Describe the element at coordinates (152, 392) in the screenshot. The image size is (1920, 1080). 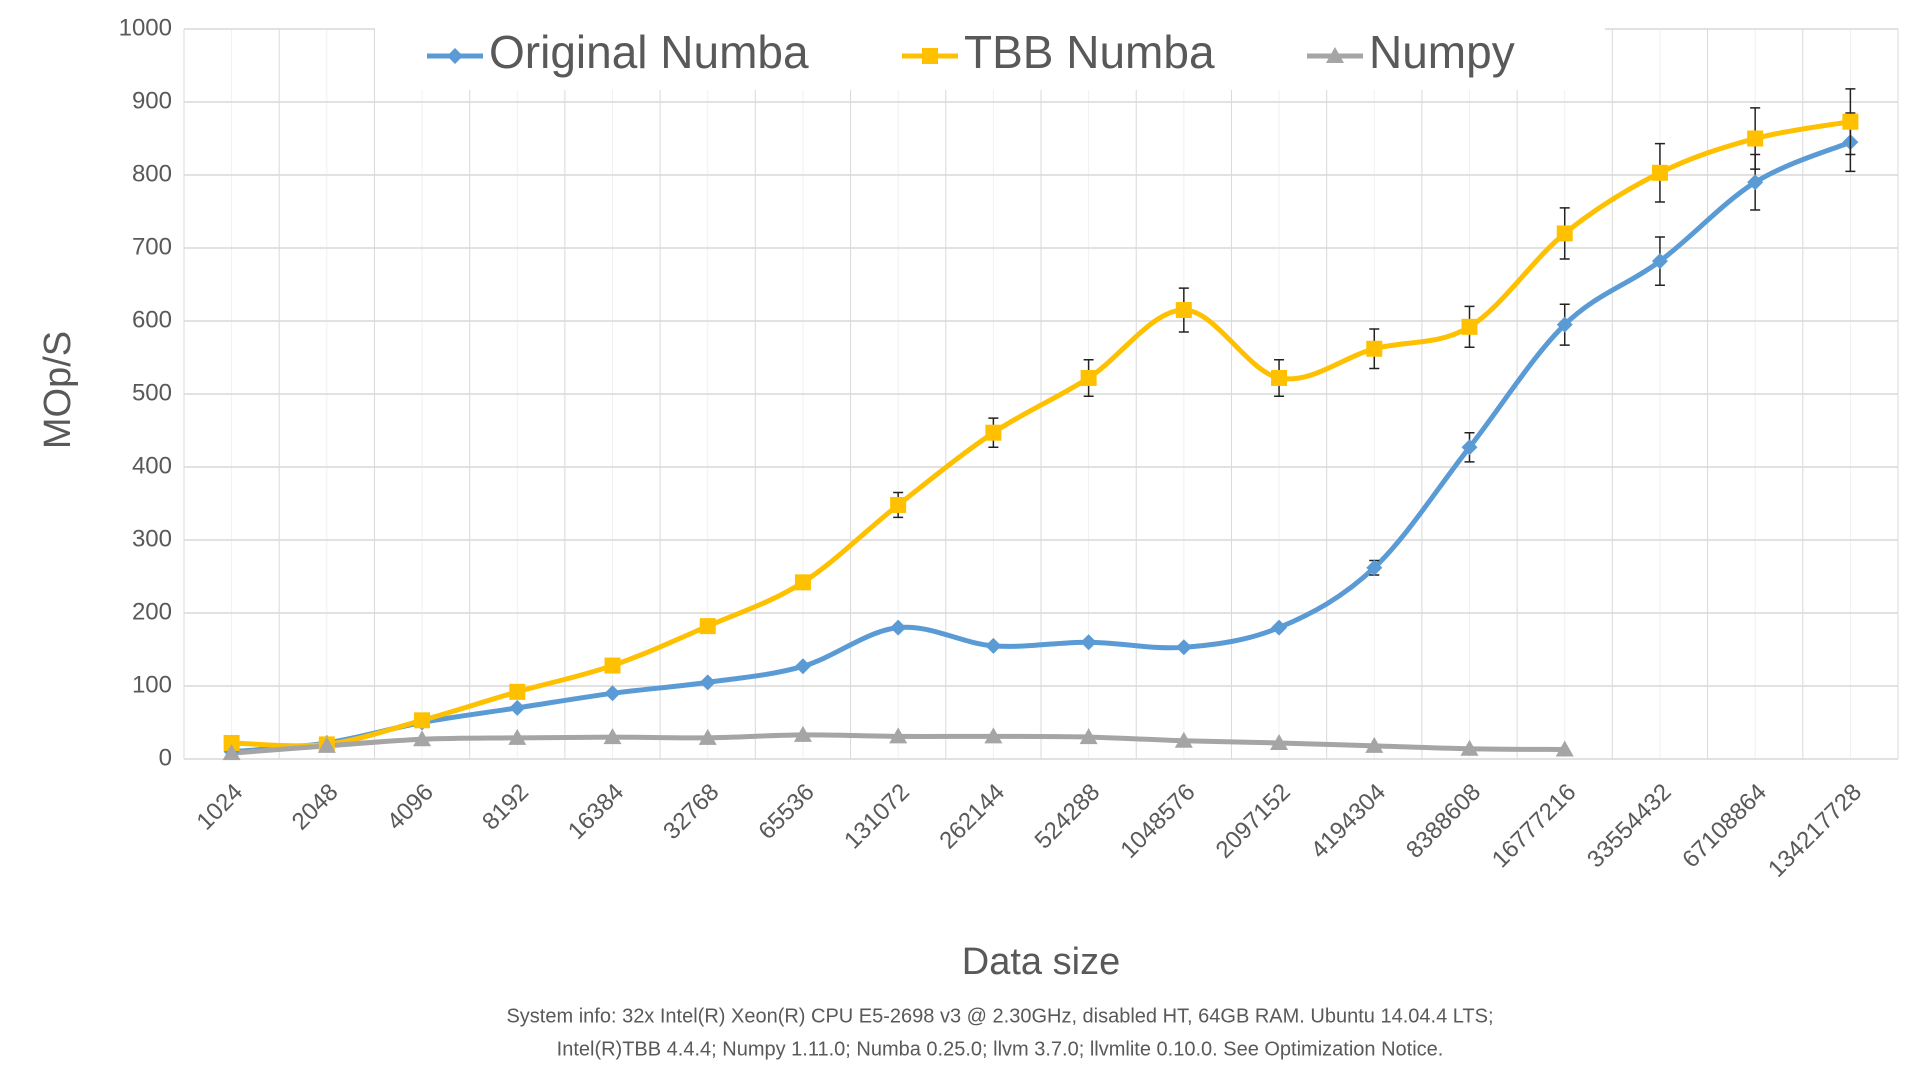
I see `y-tick-label: 500` at that location.